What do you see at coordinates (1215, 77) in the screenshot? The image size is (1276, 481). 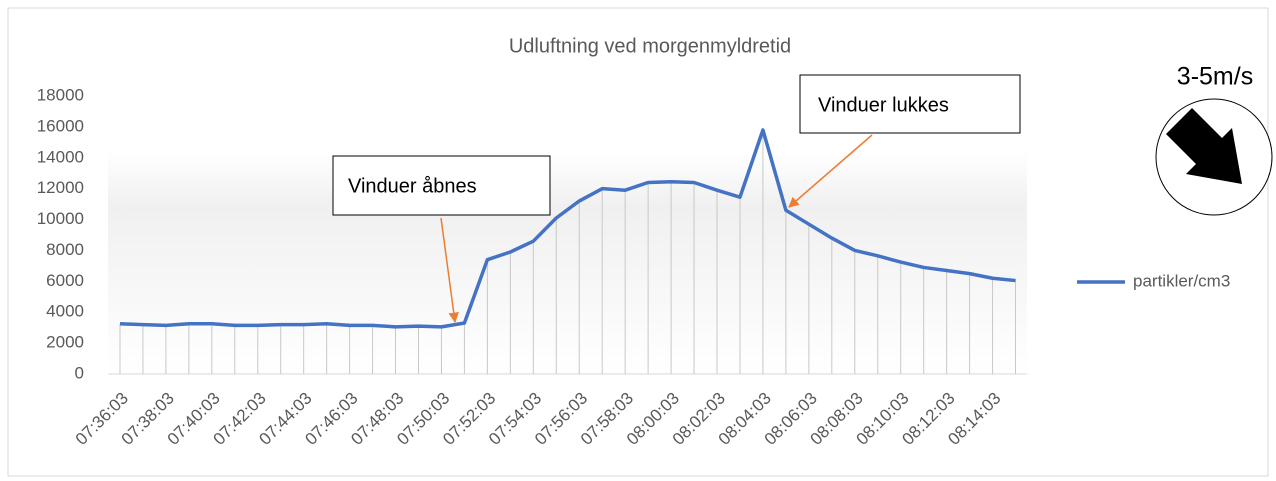 I see `wind-label: 3-5m/s` at bounding box center [1215, 77].